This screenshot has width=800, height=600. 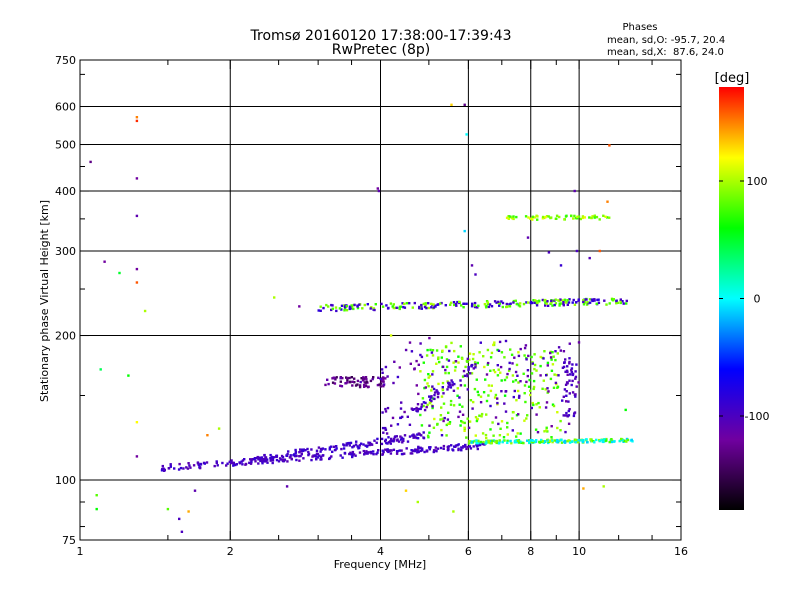 I want to click on y-axis-label: Stationary phase Virtual Height [km], so click(x=44, y=301).